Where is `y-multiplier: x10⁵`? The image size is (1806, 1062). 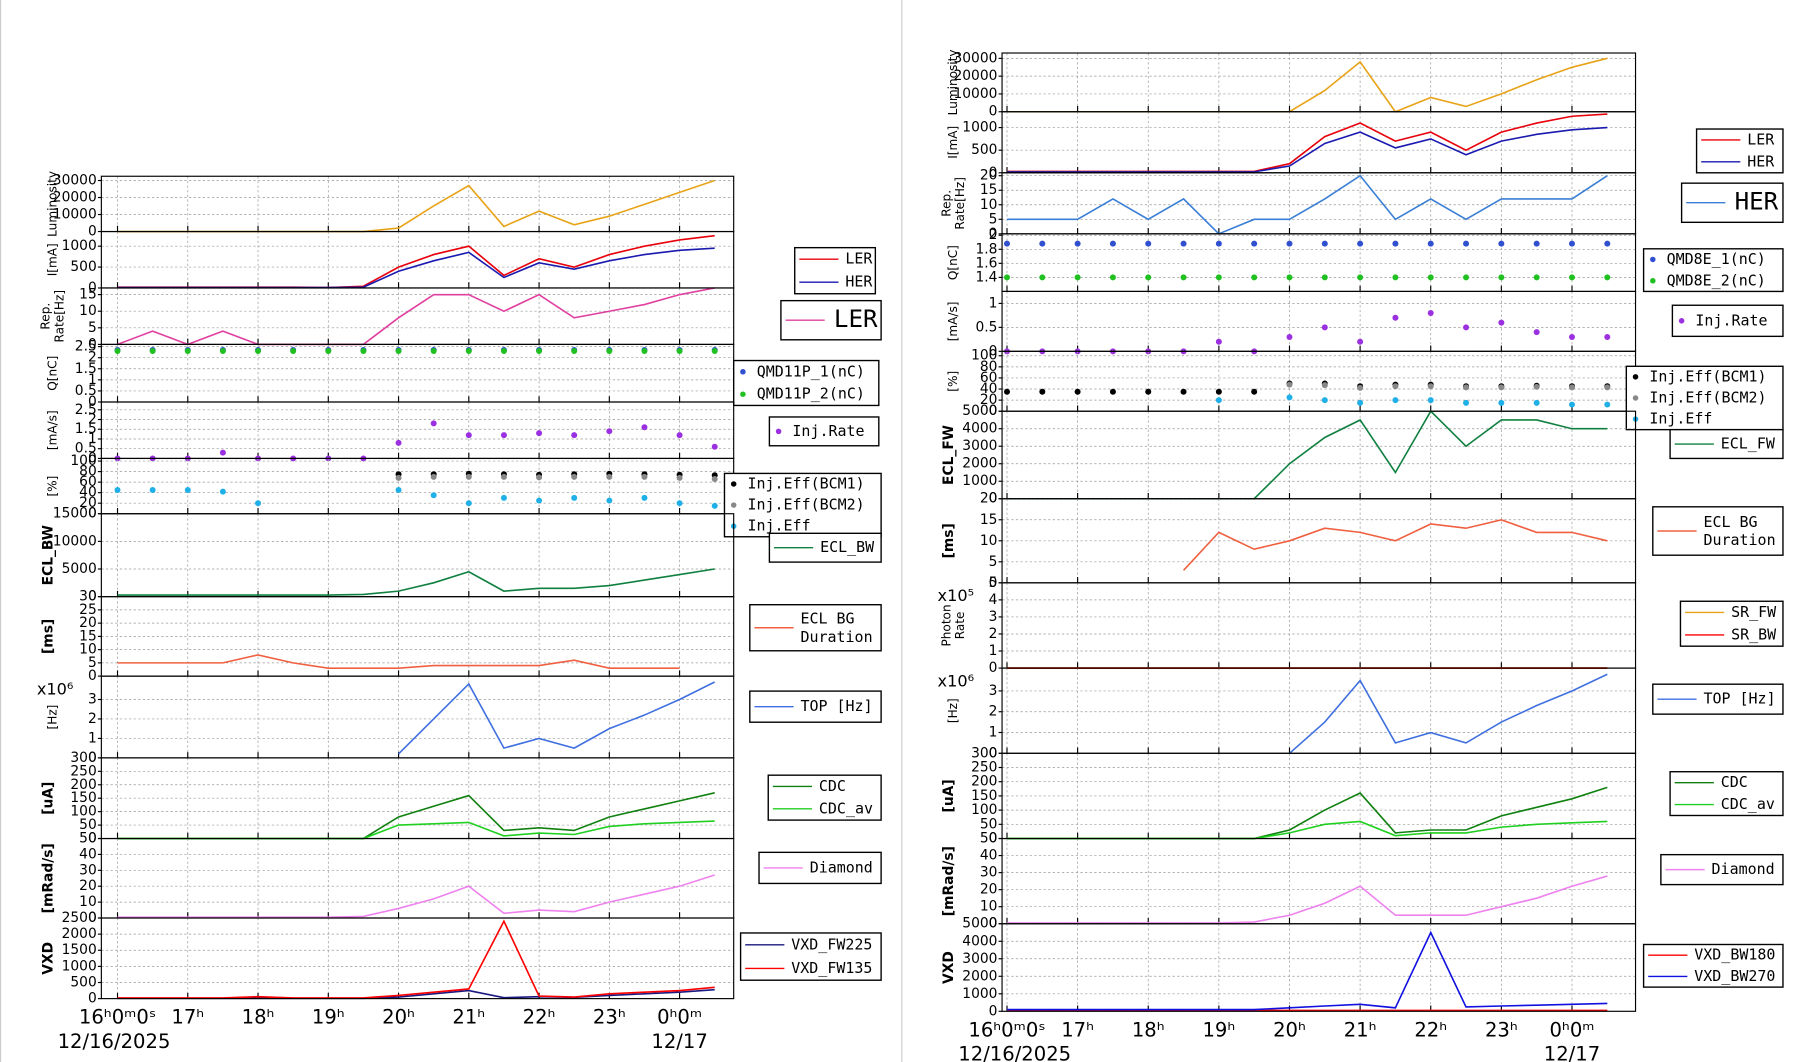
y-multiplier: x10⁵ is located at coordinates (956, 595).